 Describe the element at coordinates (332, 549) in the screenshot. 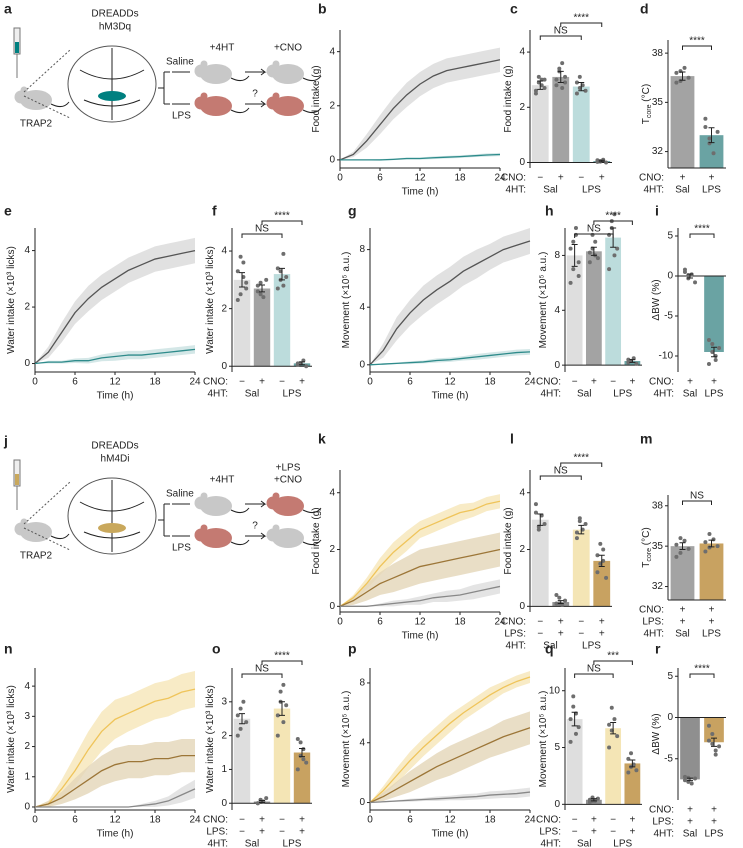

I see `y-tick-label: 2` at that location.